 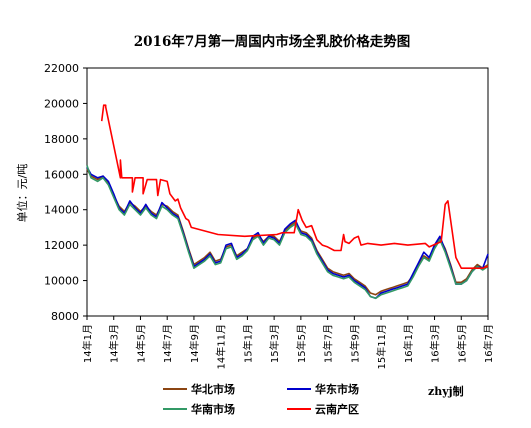 I want to click on x-tick-label: 14年1月, so click(x=87, y=343).